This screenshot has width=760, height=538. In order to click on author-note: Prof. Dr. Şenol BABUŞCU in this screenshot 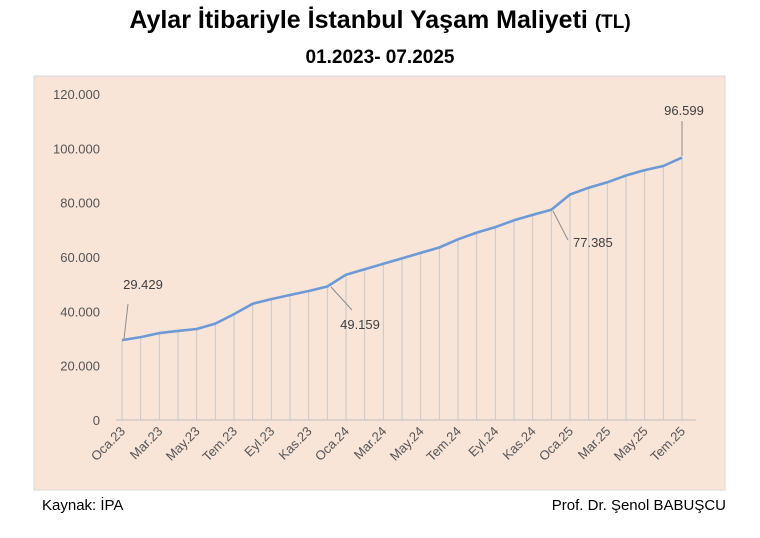, I will do `click(638, 505)`.